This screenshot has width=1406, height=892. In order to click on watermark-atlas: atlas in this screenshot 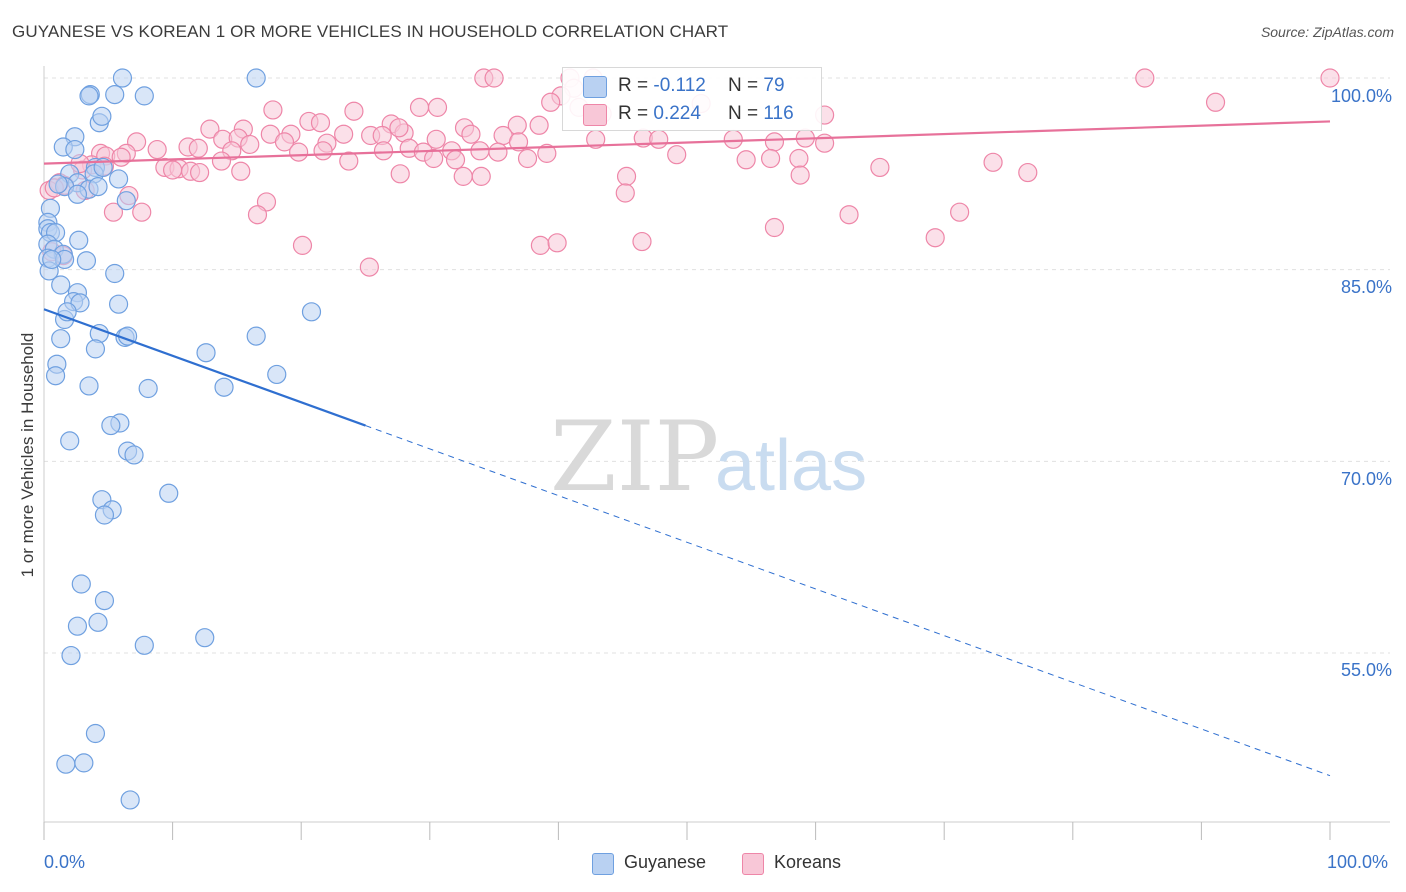, I will do `click(791, 466)`.